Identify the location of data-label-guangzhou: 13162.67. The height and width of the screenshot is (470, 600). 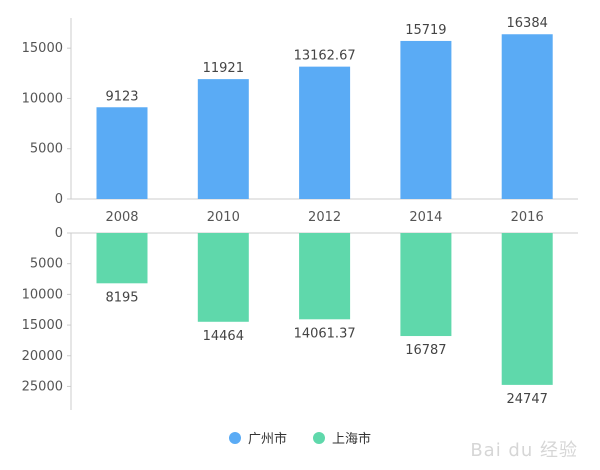
(325, 56).